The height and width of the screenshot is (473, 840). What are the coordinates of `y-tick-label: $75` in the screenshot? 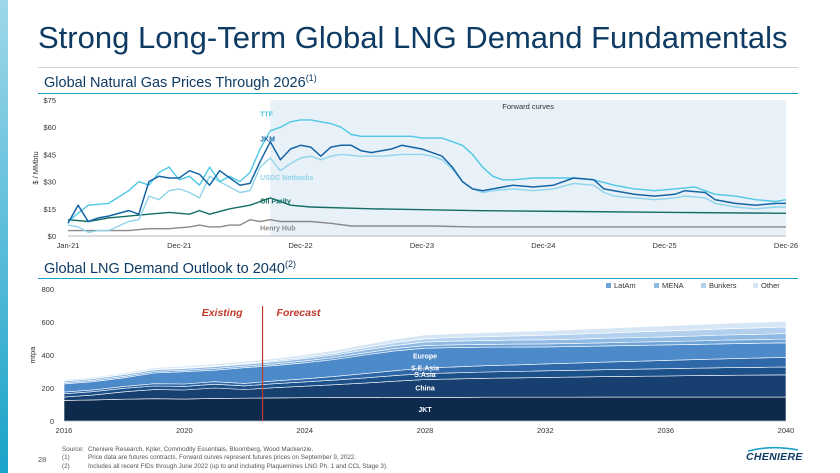 It's located at (49, 100).